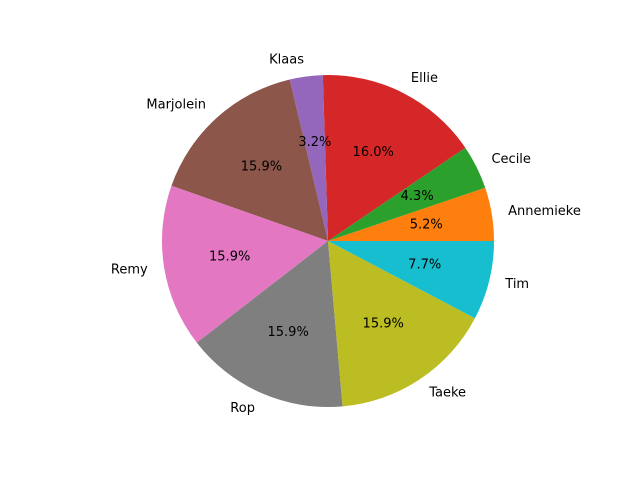 The height and width of the screenshot is (480, 640). Describe the element at coordinates (286, 59) in the screenshot. I see `slice-label-klaas: Klaas` at that location.